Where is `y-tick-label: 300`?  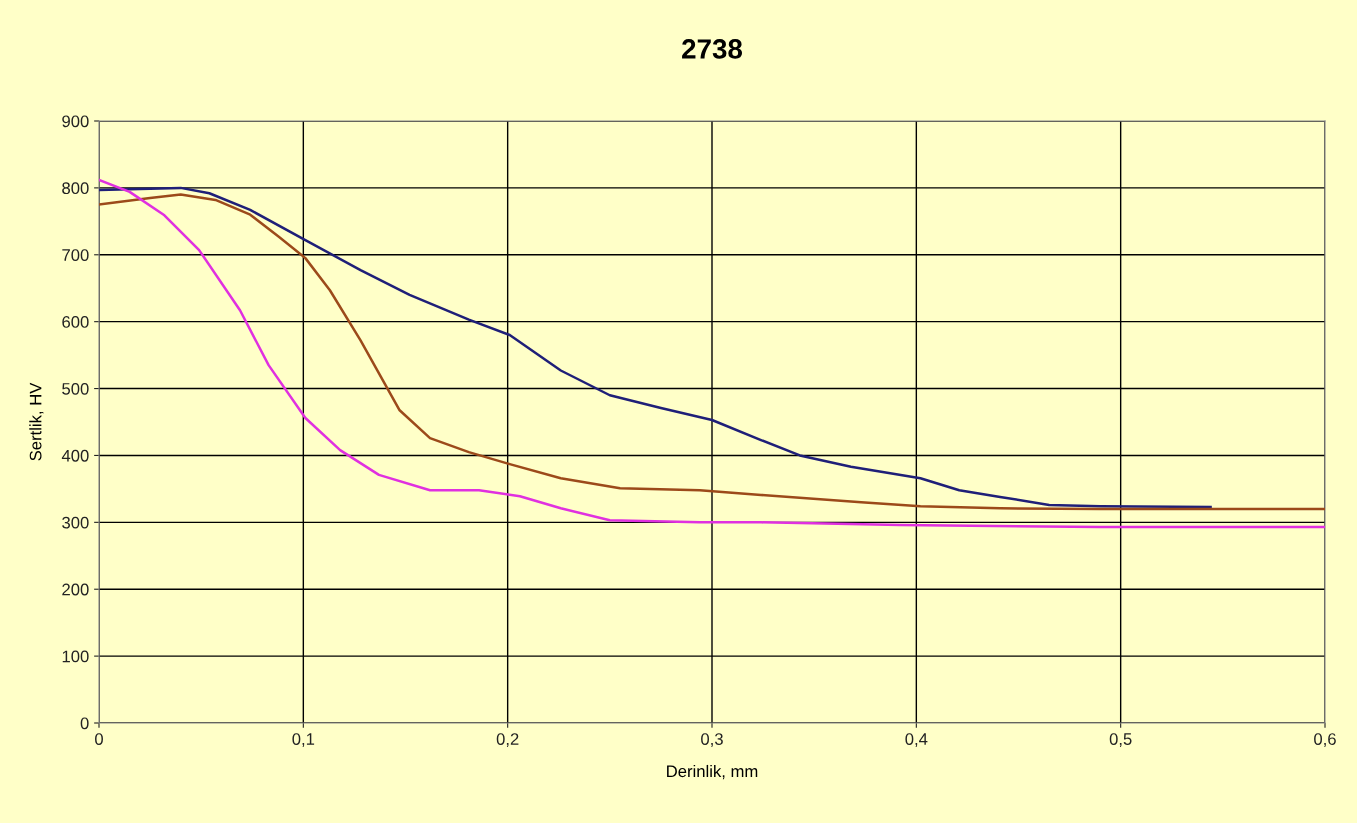
y-tick-label: 300 is located at coordinates (75, 522).